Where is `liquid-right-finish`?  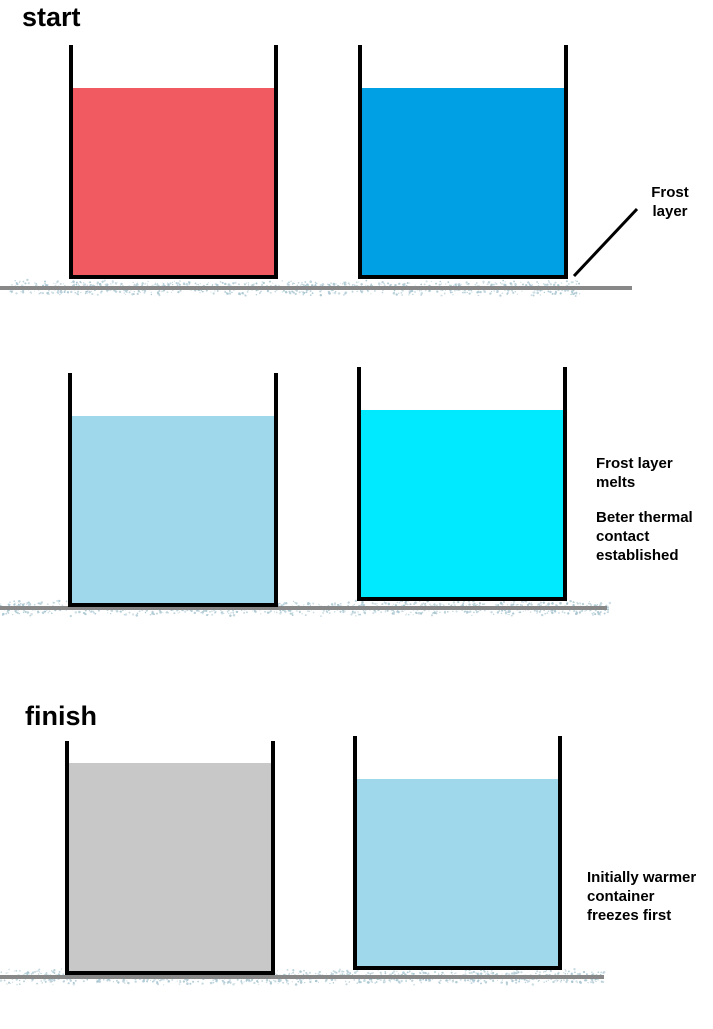
liquid-right-finish is located at coordinates (457, 873).